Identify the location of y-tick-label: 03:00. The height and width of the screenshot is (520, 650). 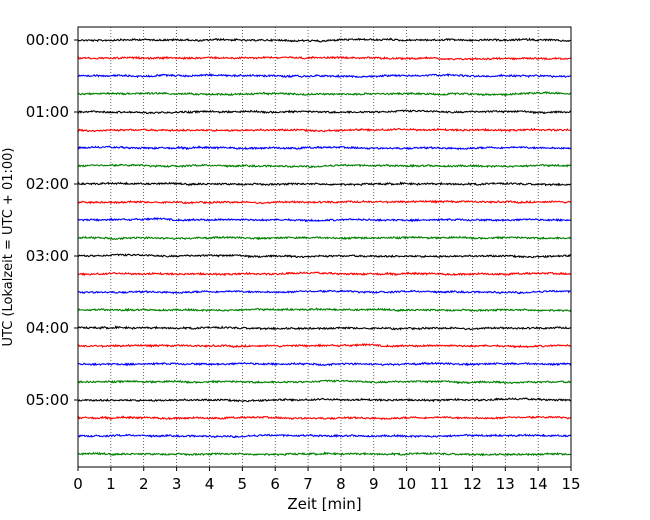
(47, 256).